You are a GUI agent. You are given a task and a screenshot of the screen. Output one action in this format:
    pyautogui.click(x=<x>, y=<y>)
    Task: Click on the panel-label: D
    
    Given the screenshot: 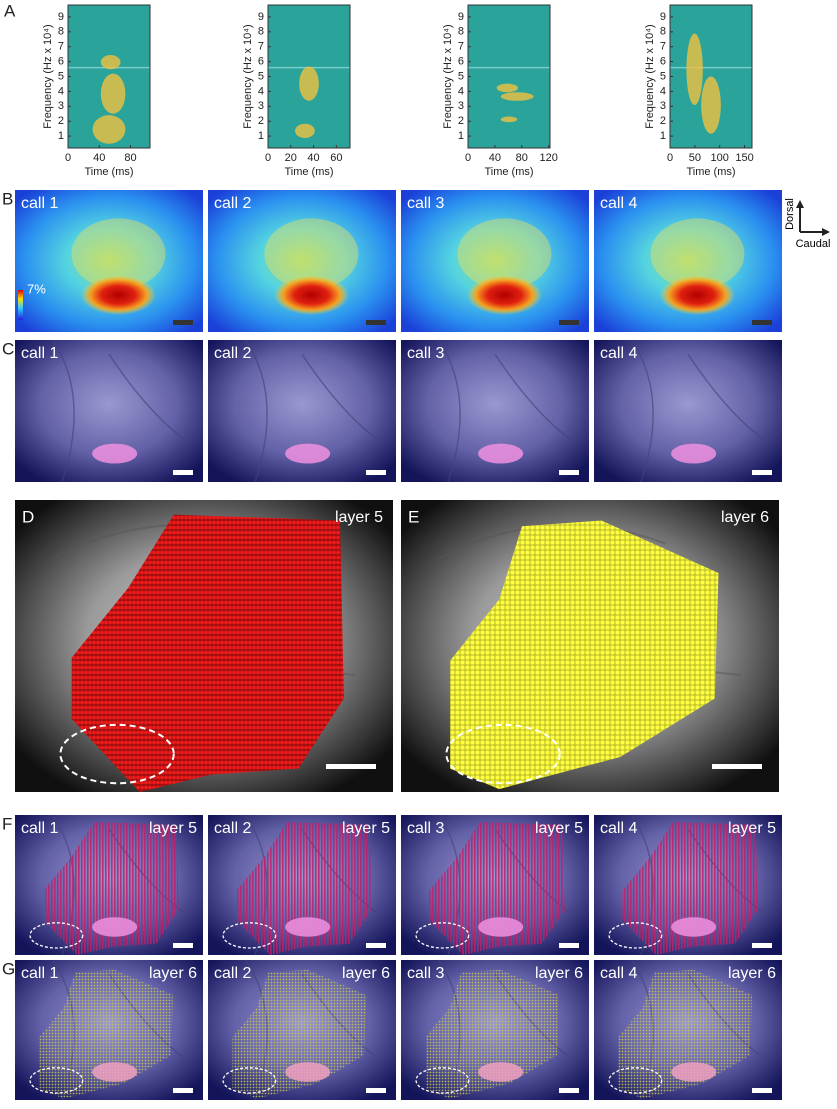 What is the action you would take?
    pyautogui.click(x=28, y=516)
    